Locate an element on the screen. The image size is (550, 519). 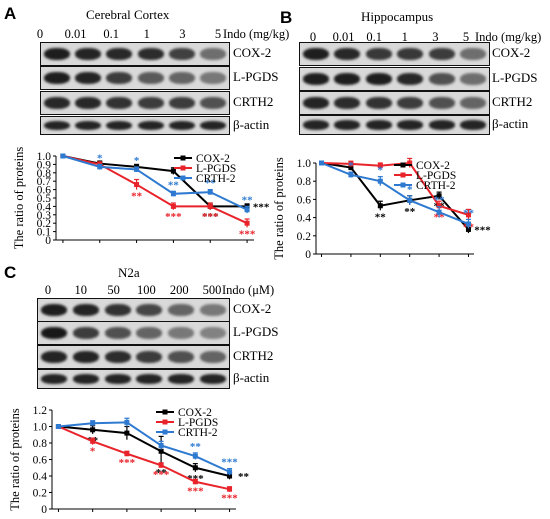
dose-label: 0 is located at coordinates (40, 34).